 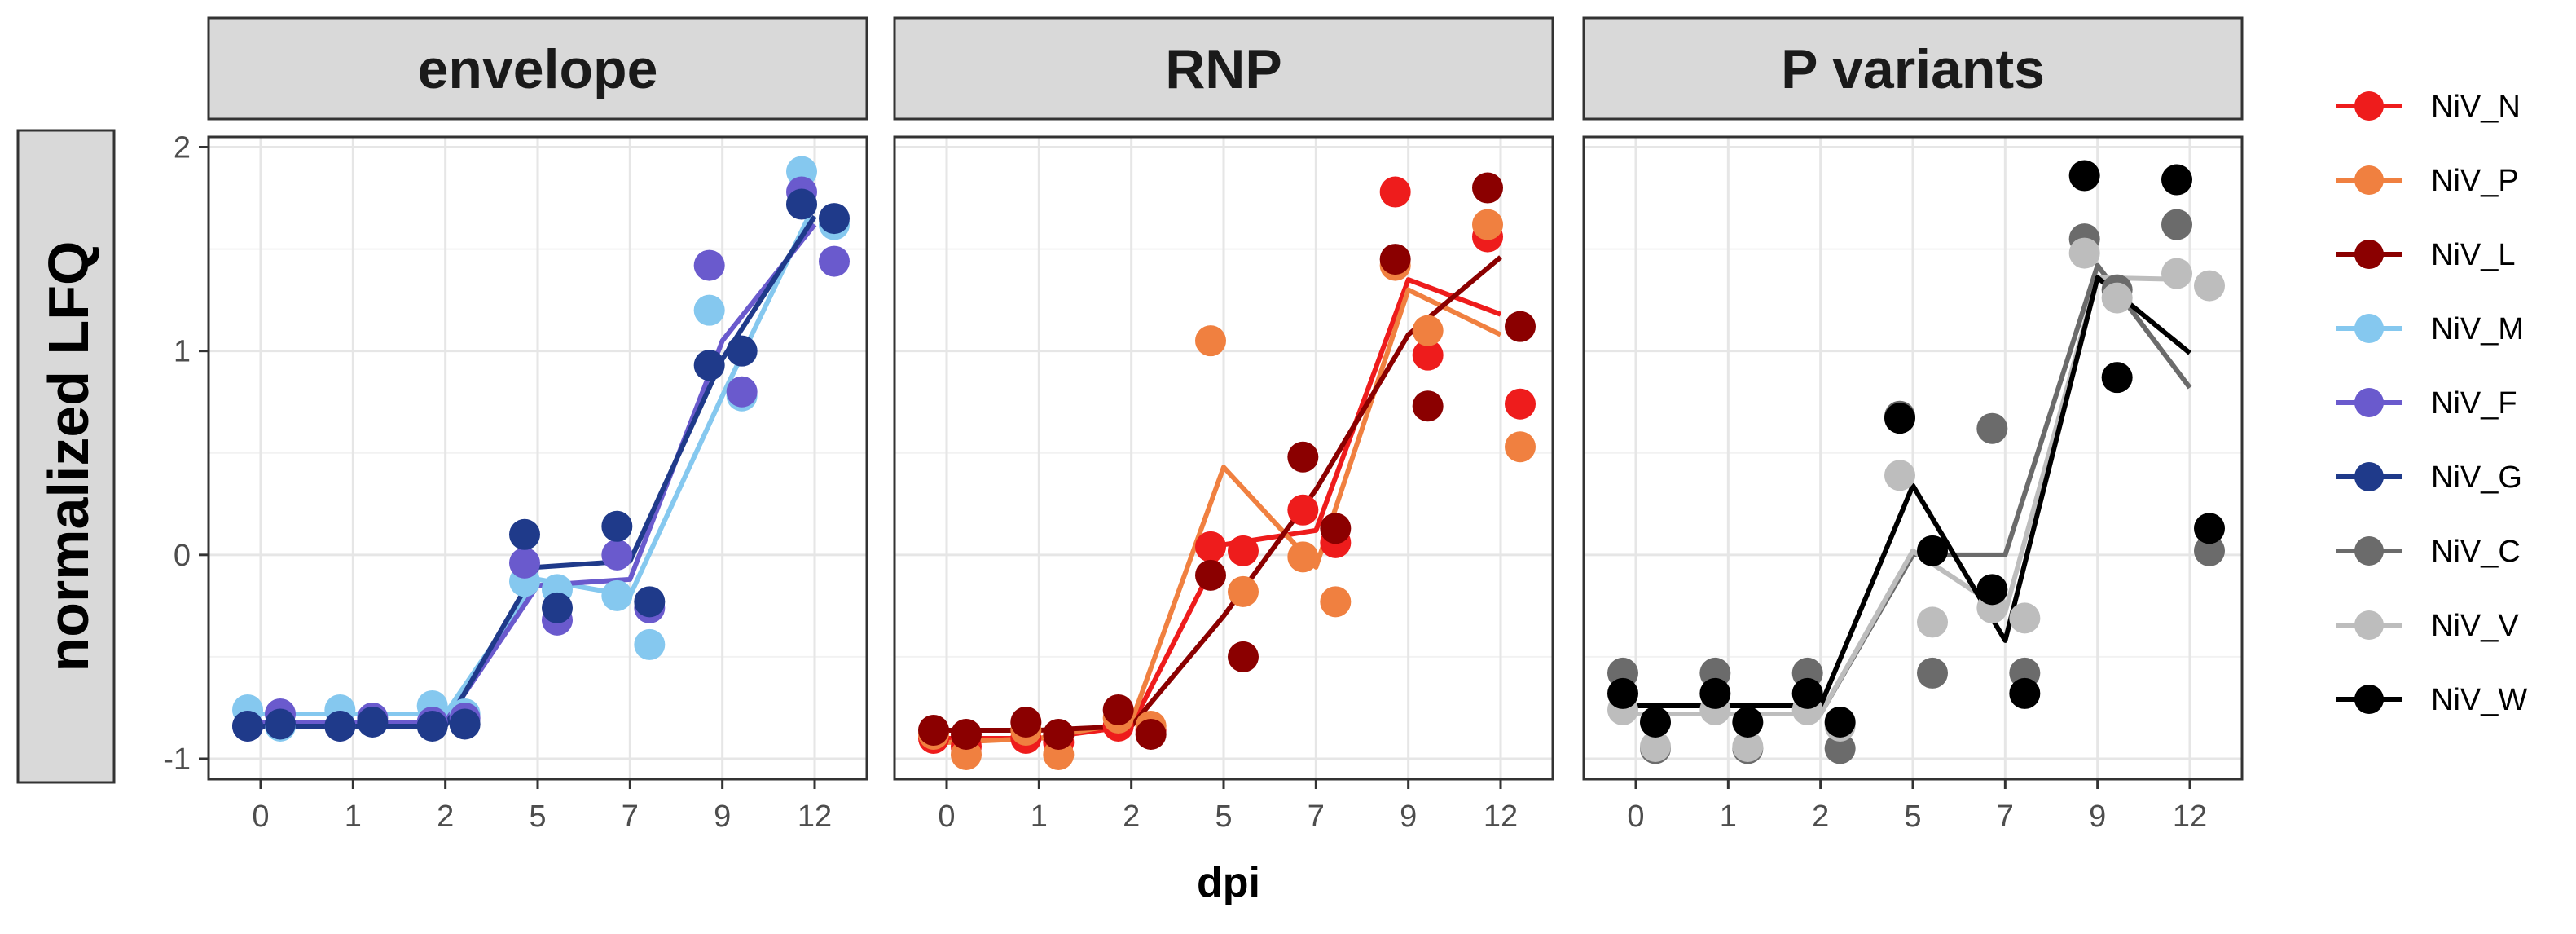 I want to click on panel-title: RNP, so click(x=1223, y=69).